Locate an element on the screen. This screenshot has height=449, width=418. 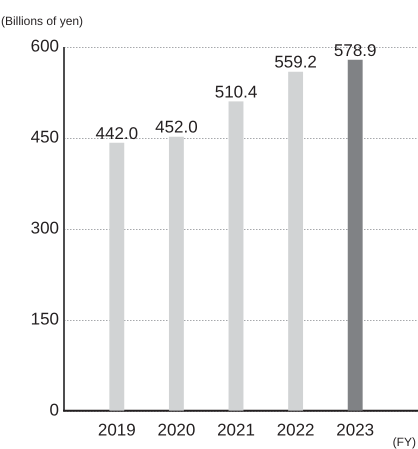
y-tick-label: 300 is located at coordinates (44, 228).